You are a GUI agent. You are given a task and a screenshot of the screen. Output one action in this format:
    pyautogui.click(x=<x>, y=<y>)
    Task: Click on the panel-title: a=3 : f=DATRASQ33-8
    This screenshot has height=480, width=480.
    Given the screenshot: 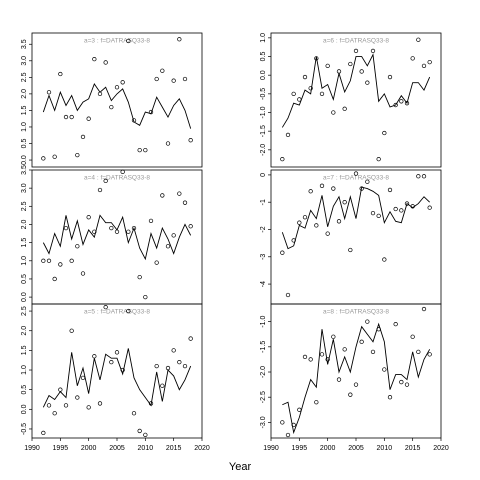 What is the action you would take?
    pyautogui.click(x=117, y=41)
    